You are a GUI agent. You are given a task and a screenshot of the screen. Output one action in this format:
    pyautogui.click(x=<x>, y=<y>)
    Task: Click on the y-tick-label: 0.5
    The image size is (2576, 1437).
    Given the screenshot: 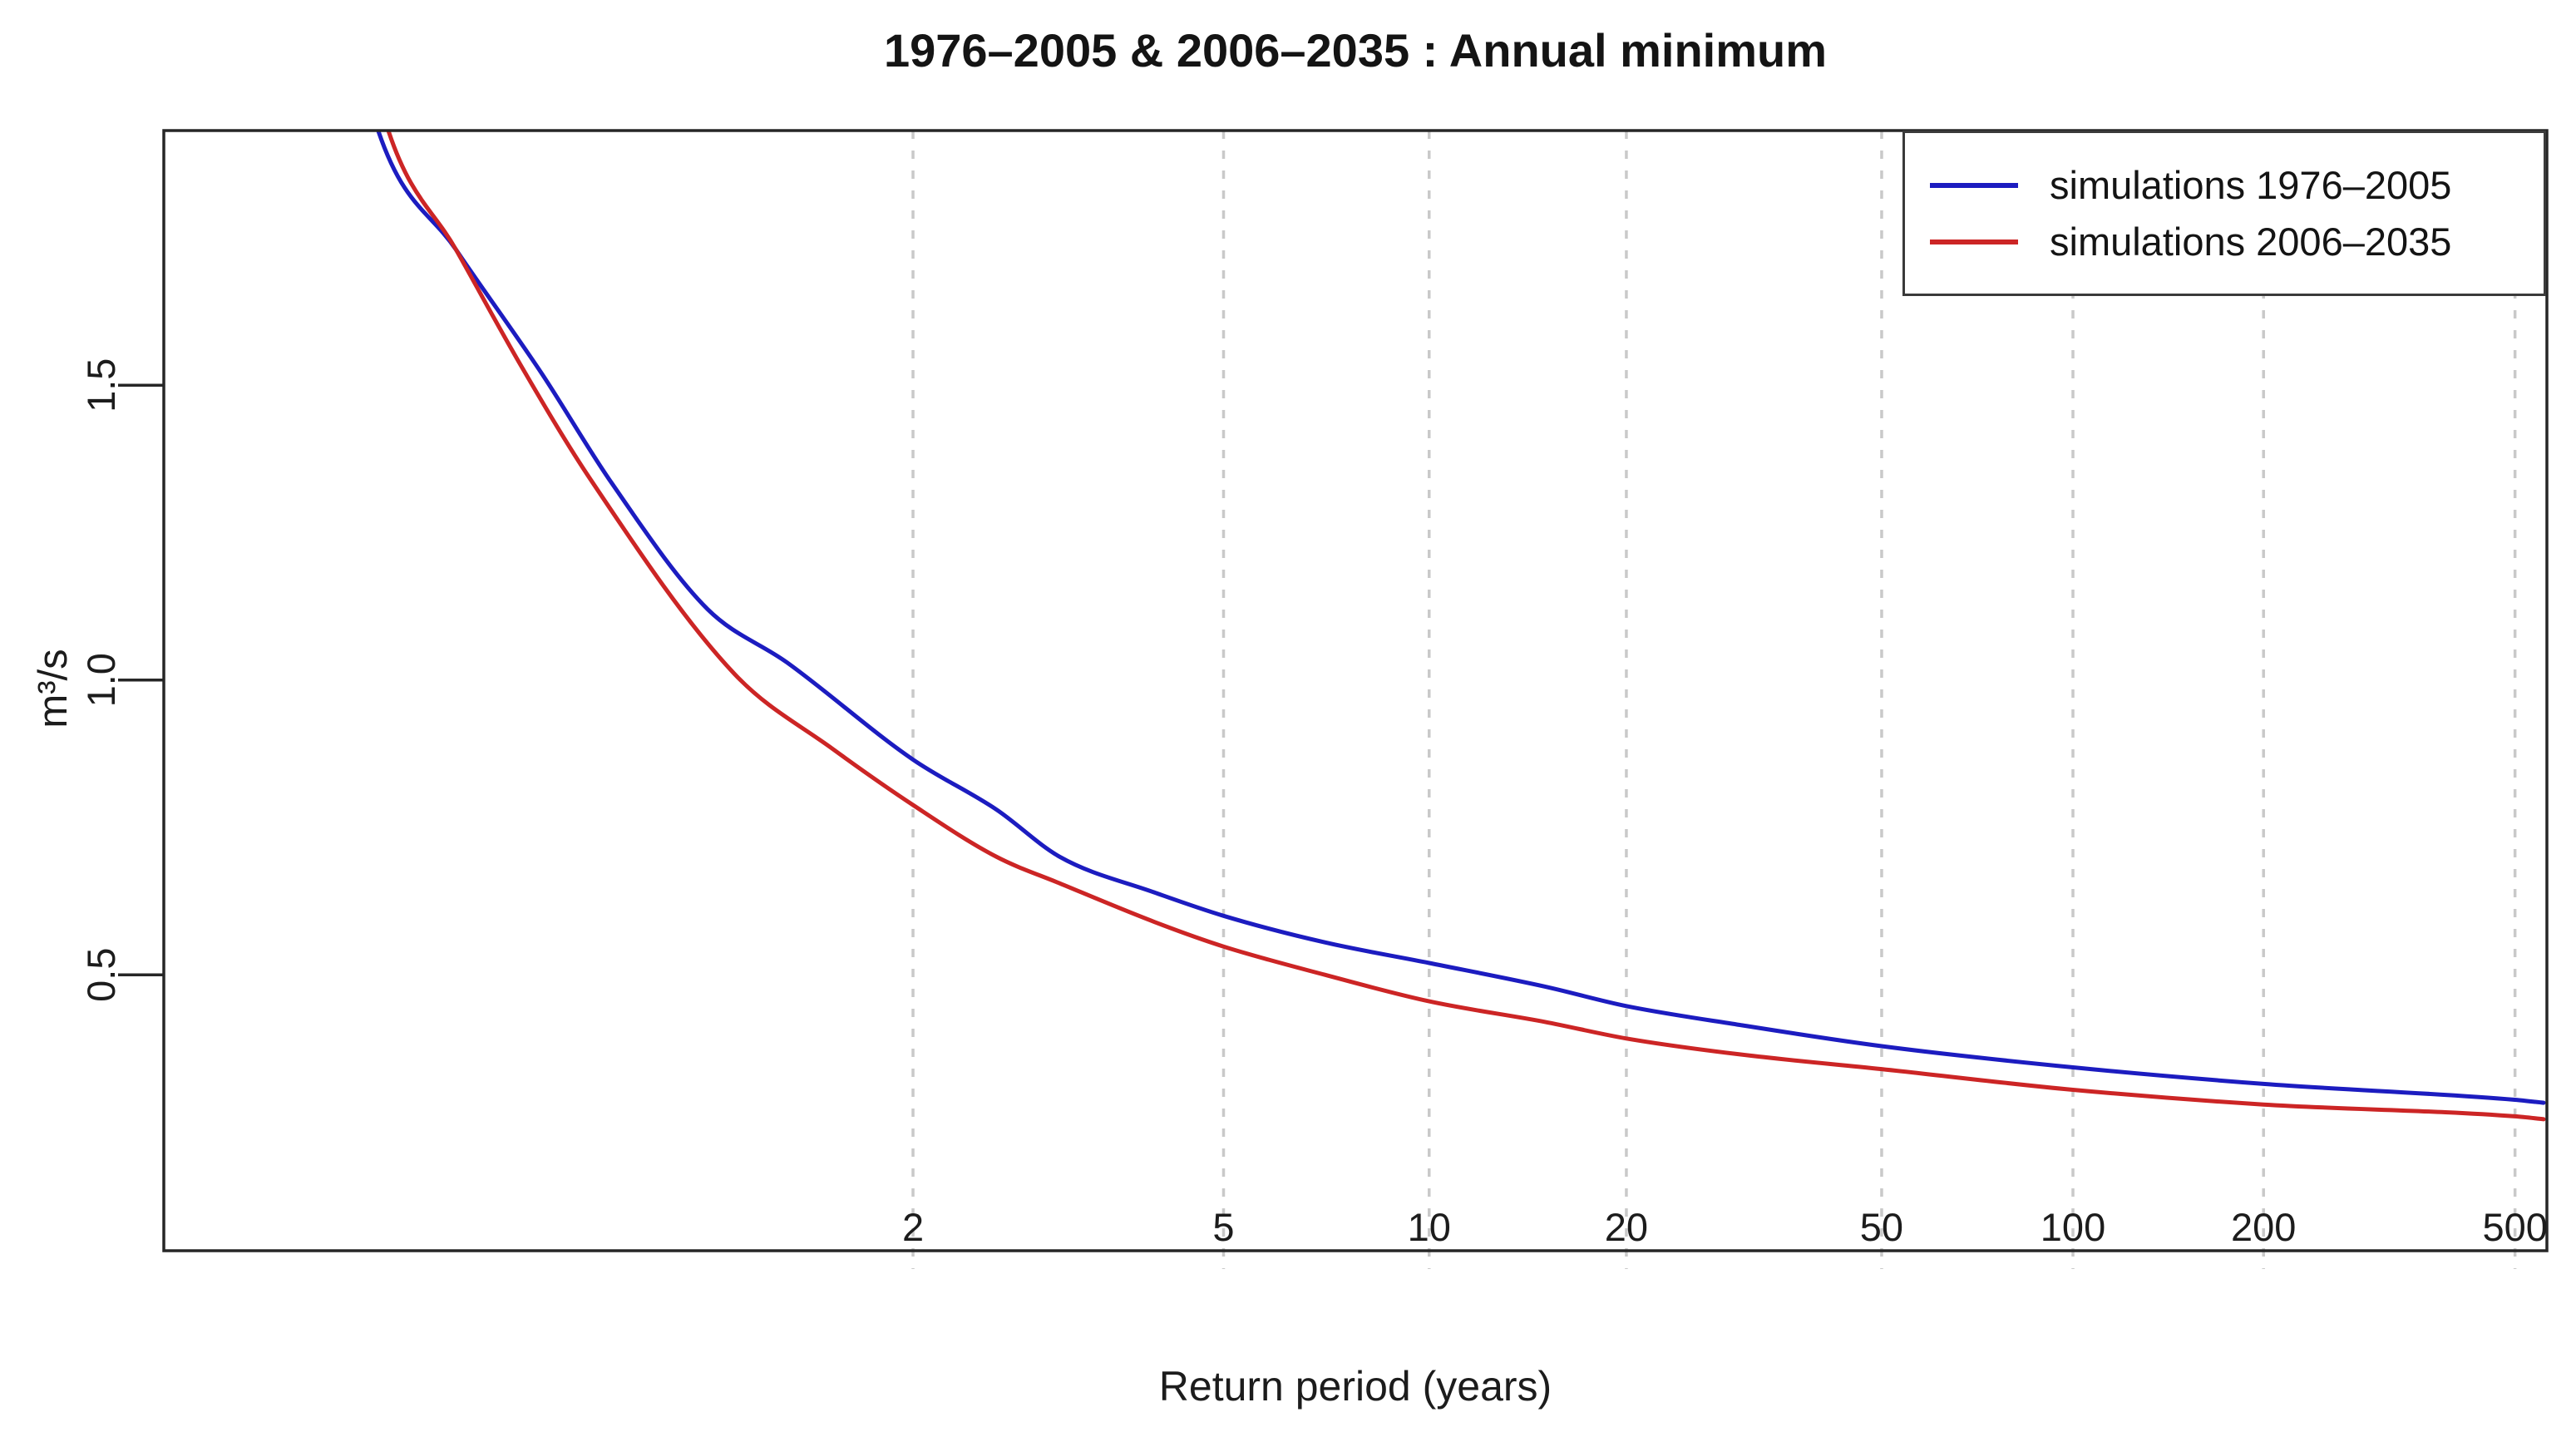 What is the action you would take?
    pyautogui.click(x=101, y=975)
    